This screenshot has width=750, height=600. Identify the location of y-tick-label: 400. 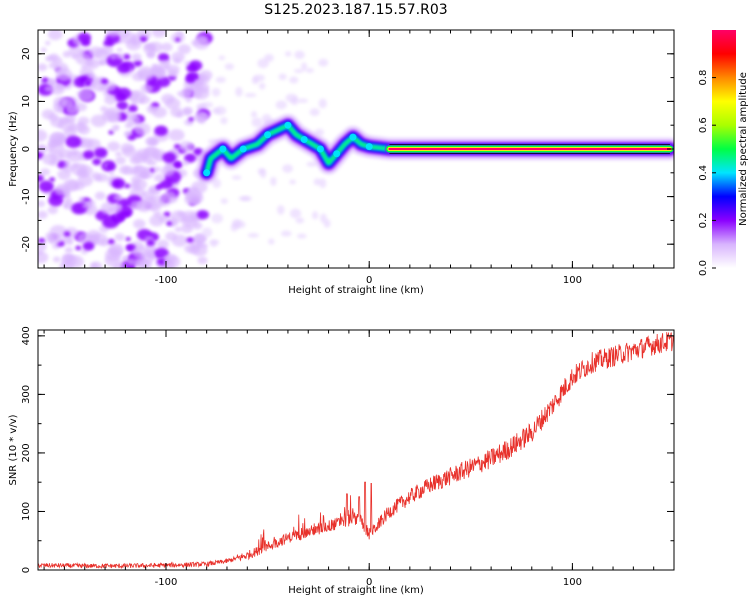
(26, 335).